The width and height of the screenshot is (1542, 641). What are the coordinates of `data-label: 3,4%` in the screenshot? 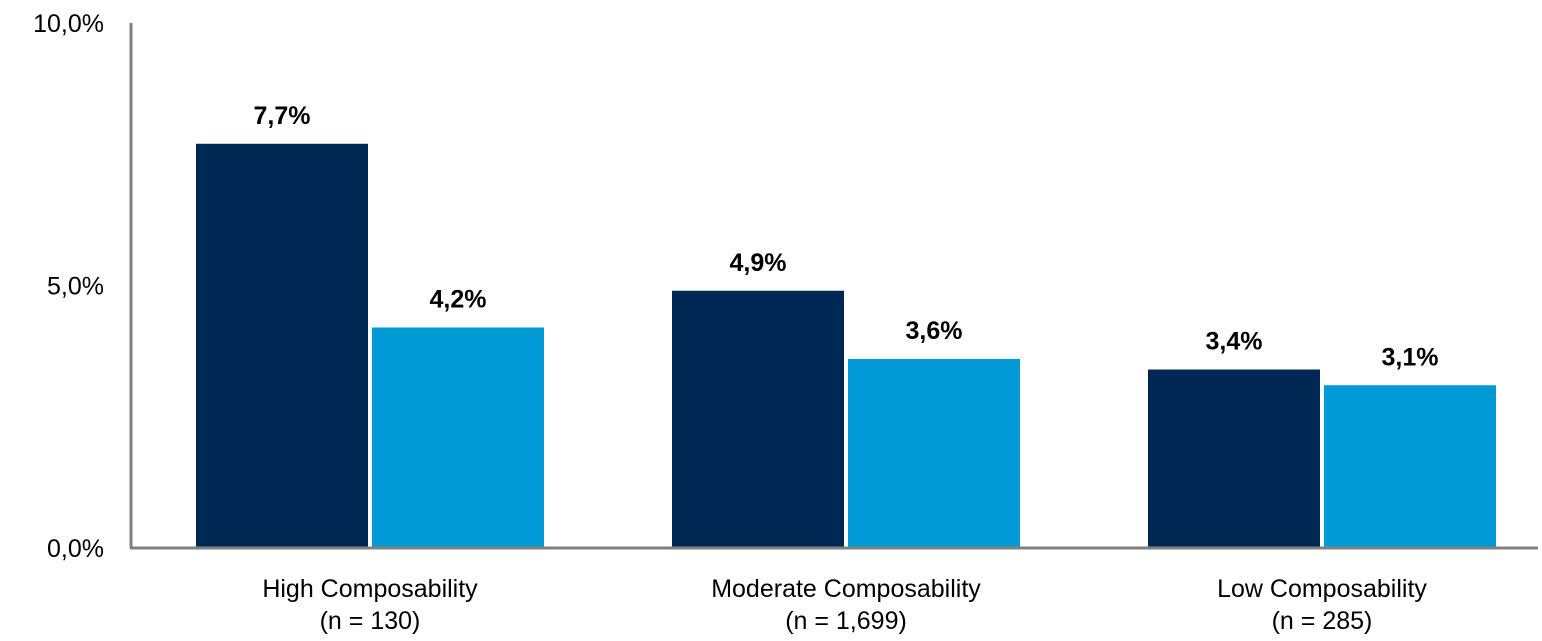 It's located at (1234, 342).